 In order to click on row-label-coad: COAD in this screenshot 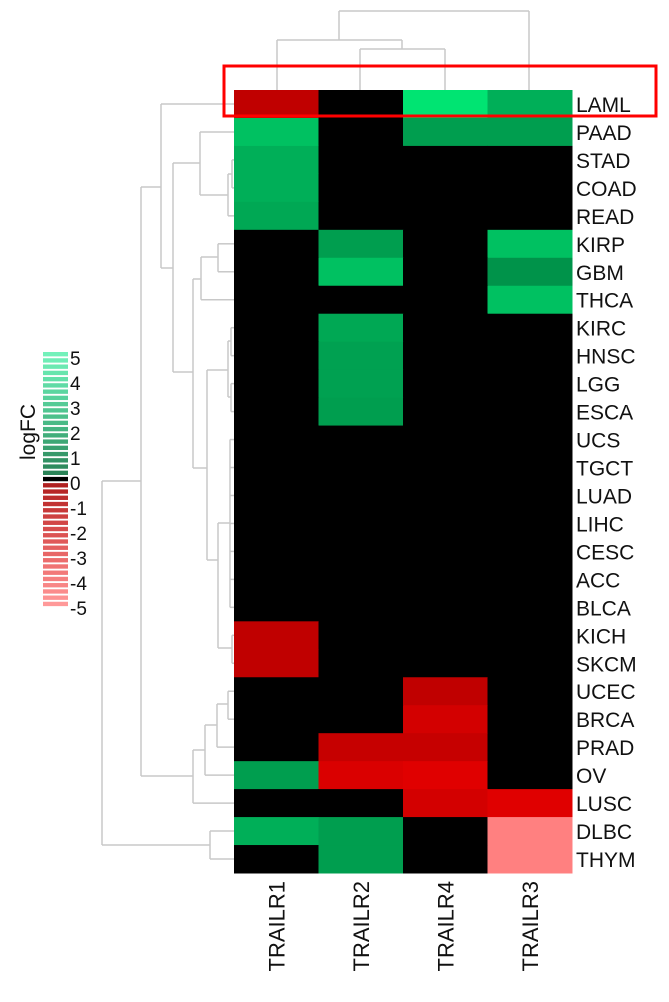, I will do `click(606, 189)`.